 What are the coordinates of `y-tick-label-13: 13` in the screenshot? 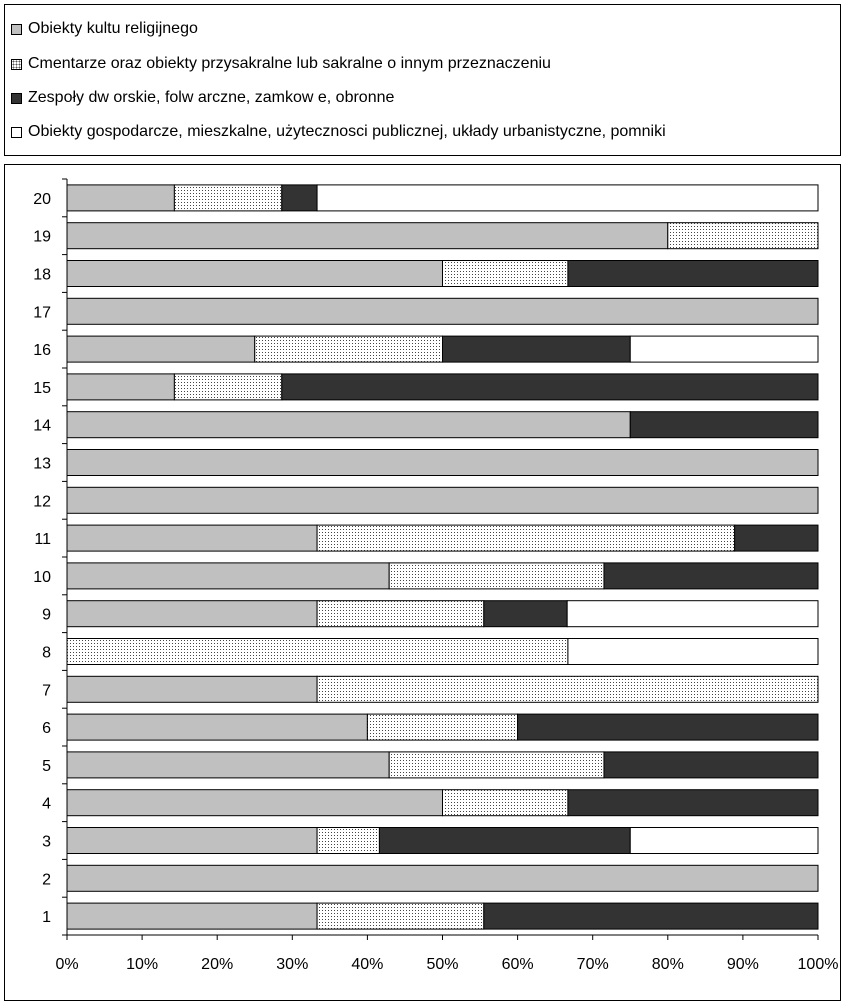 It's located at (42, 464).